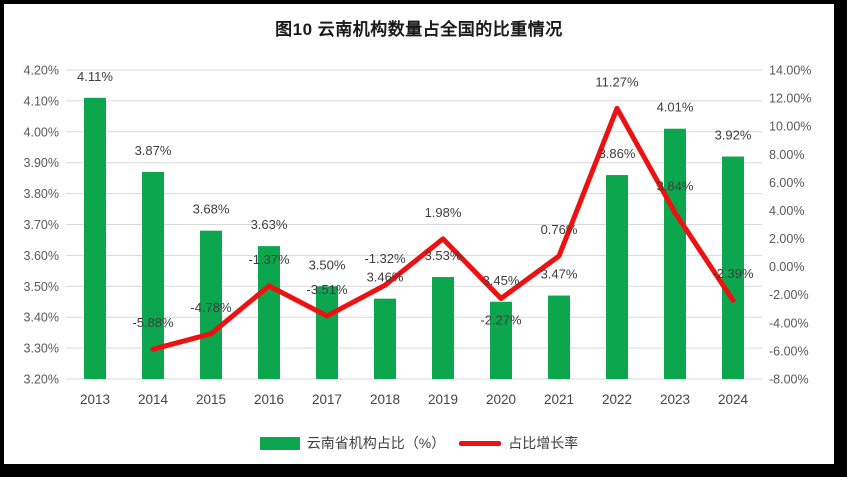  What do you see at coordinates (269, 259) in the screenshot?
I see `line-label-2016: -1.37%` at bounding box center [269, 259].